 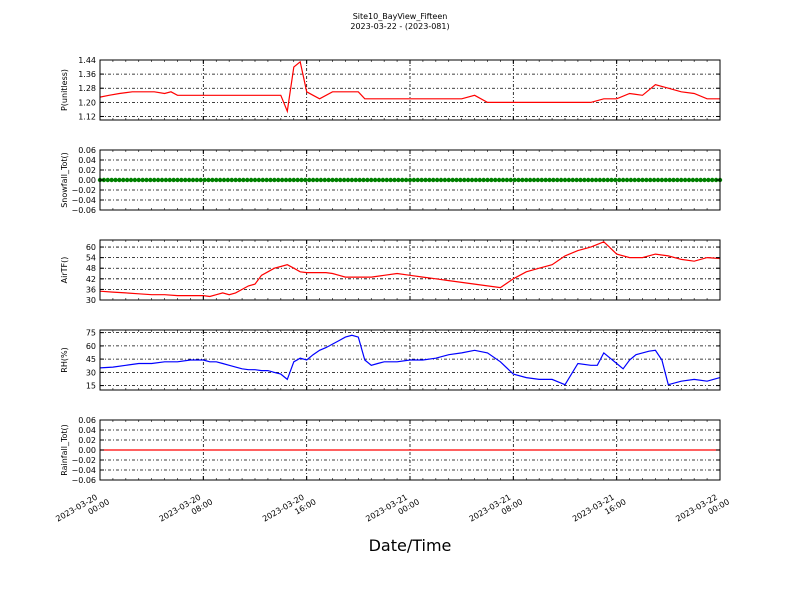 What do you see at coordinates (82, 511) in the screenshot?
I see `x-tick-label: 2023-03-2000:00` at bounding box center [82, 511].